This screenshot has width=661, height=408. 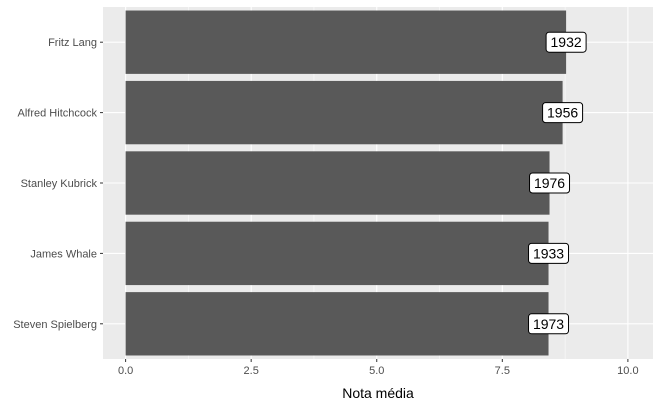 I want to click on x-axis-ticks: 0.0 2.5 5.0 7.5 10.0, so click(x=378, y=368).